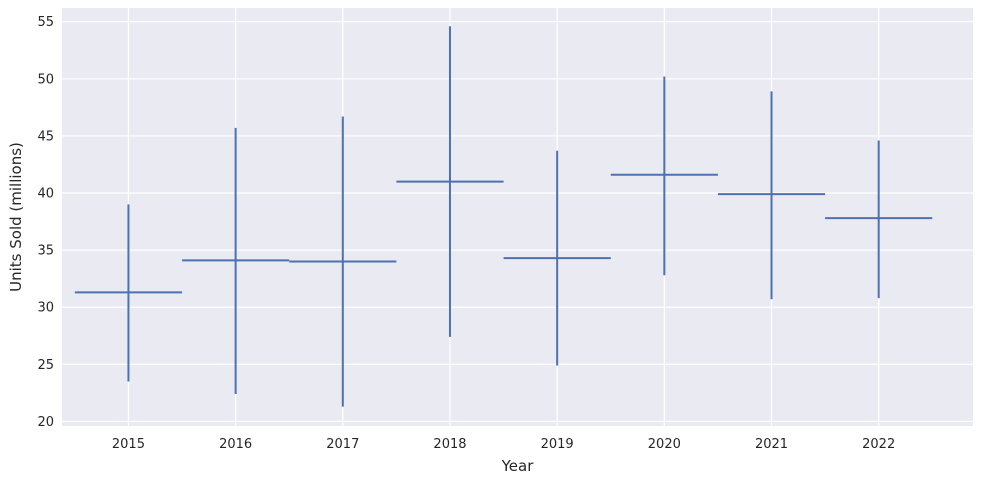  What do you see at coordinates (16, 217) in the screenshot?
I see `y-axis-label: Units Sold (millions)` at bounding box center [16, 217].